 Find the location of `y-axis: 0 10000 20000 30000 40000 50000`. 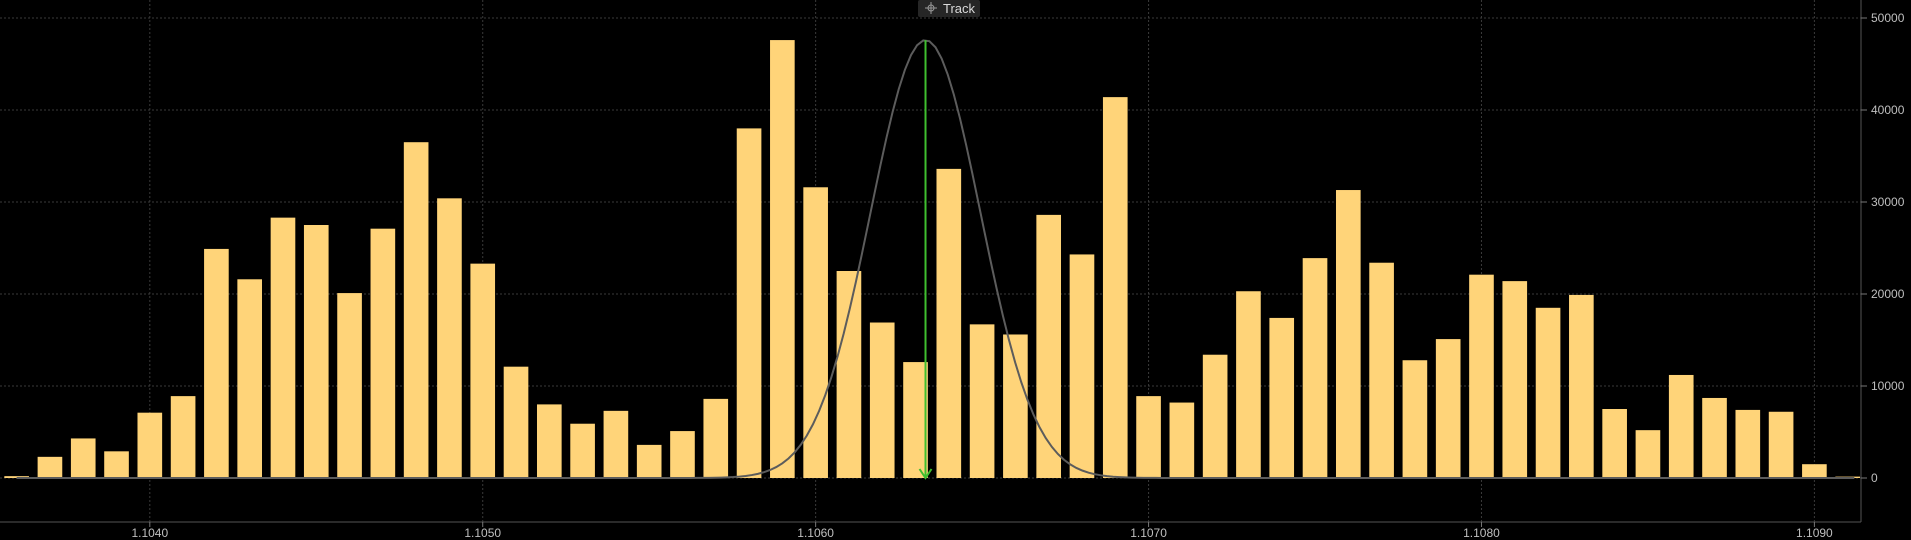

y-axis: 0 10000 20000 30000 40000 50000 is located at coordinates (1883, 248).